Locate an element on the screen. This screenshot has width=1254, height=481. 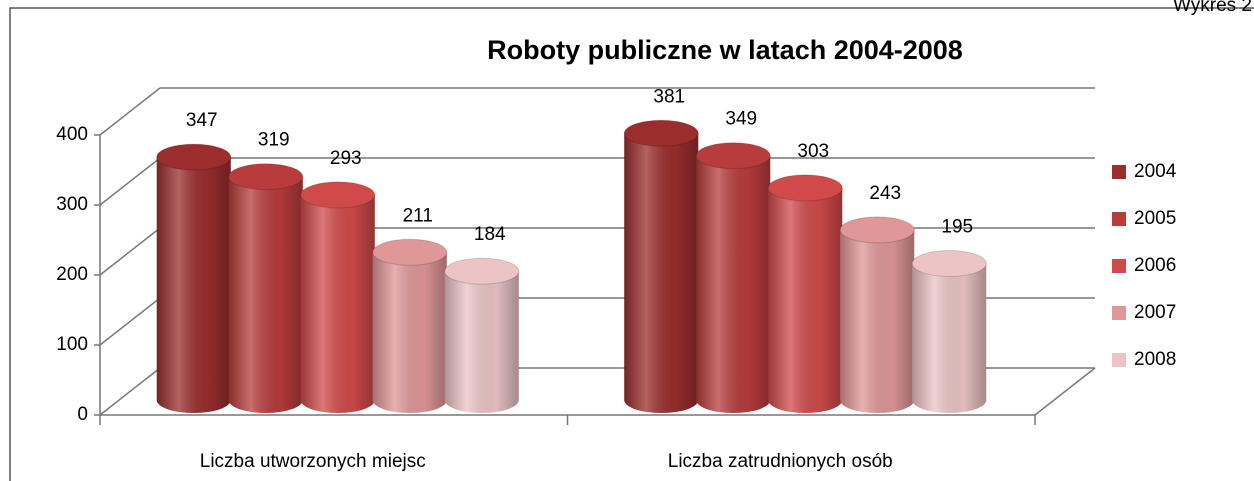
legend-label: 2008 is located at coordinates (1155, 359).